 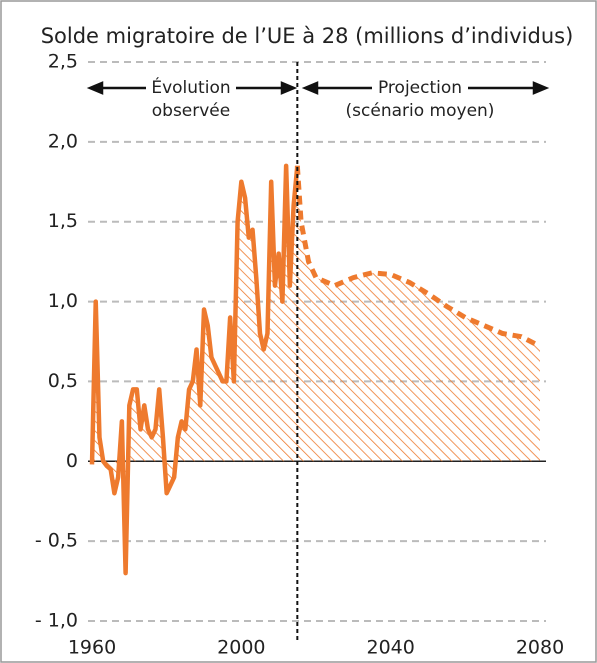 What do you see at coordinates (63, 301) in the screenshot?
I see `y-tick-label: 1,0` at bounding box center [63, 301].